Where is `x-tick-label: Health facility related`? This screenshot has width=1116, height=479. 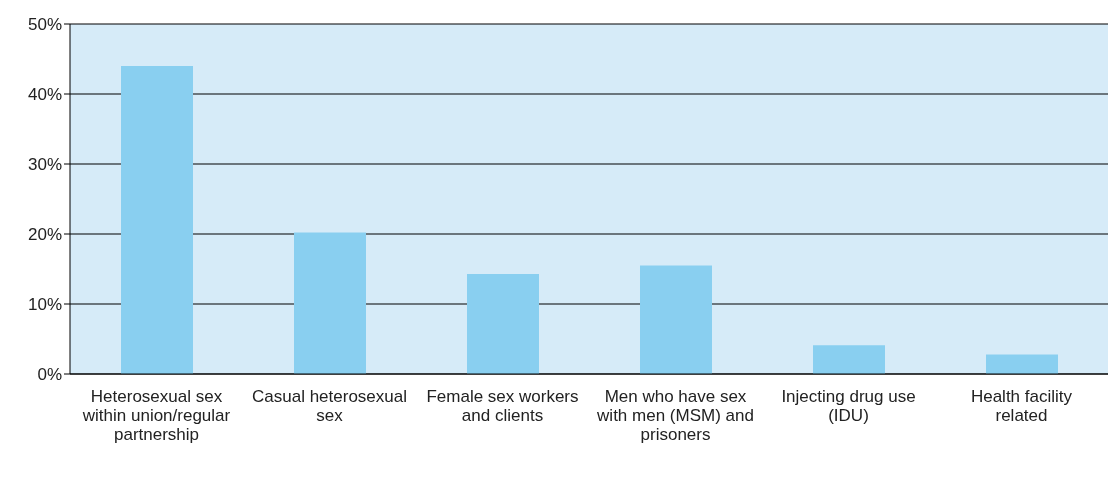
x-tick-label: Health facility related is located at coordinates (1021, 406).